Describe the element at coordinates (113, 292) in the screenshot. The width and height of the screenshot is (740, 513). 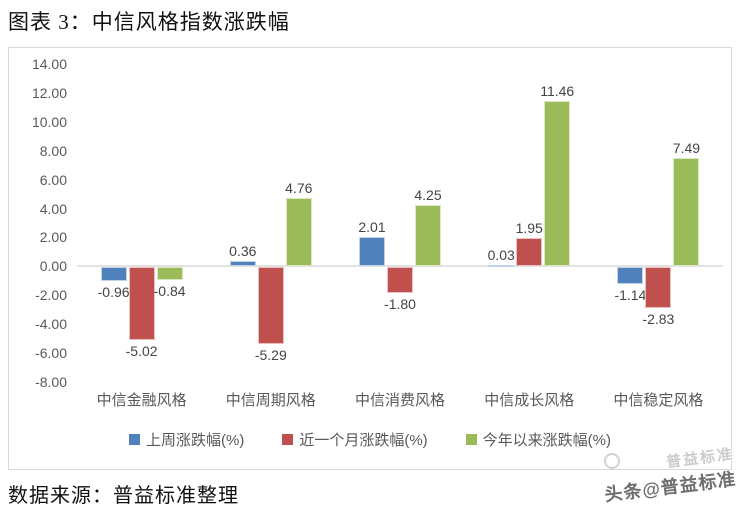
I see `bar-value-label: -0.96` at that location.